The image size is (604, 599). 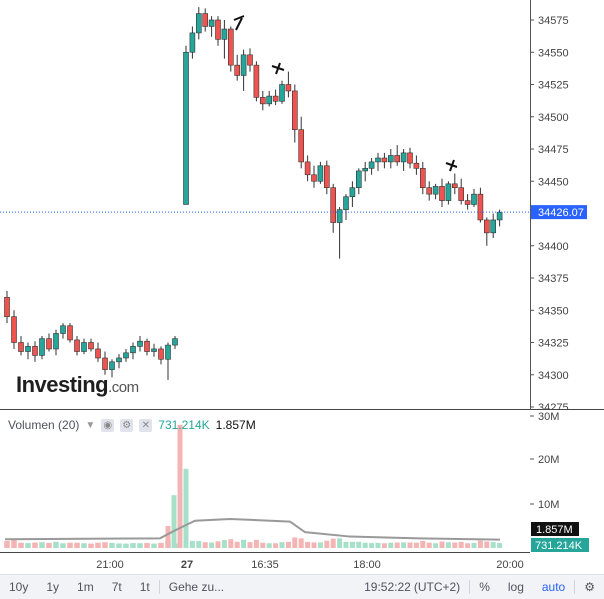 What do you see at coordinates (553, 86) in the screenshot?
I see `price-tick-label: 34525` at bounding box center [553, 86].